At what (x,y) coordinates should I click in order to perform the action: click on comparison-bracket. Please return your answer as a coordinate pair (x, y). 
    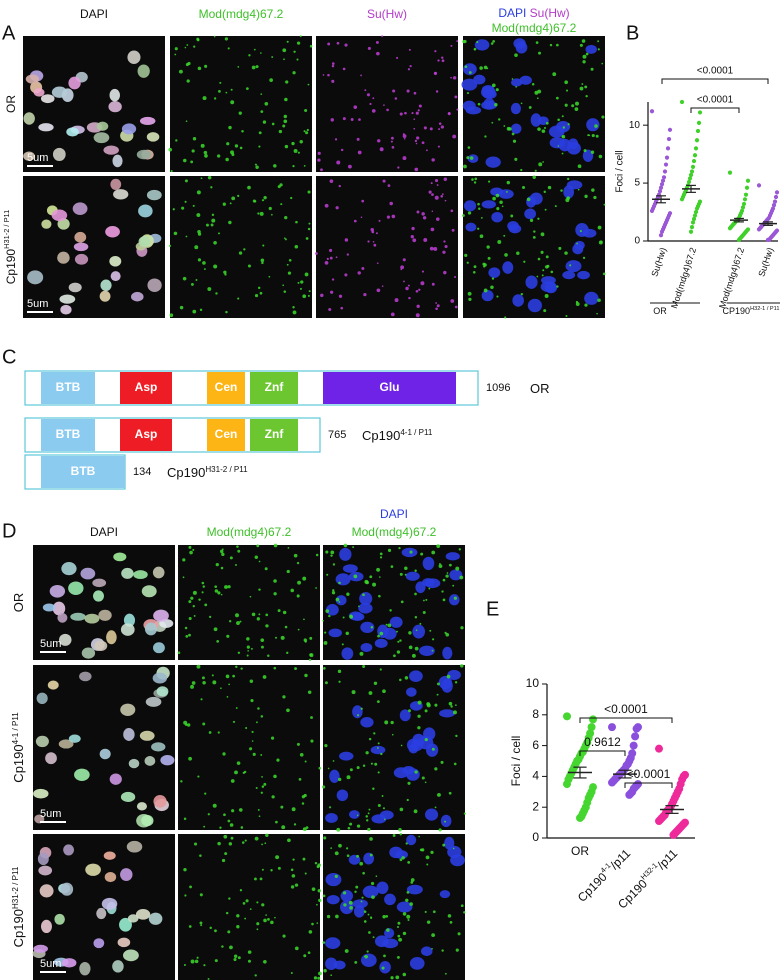
    Looking at the image, I should click on (602, 753).